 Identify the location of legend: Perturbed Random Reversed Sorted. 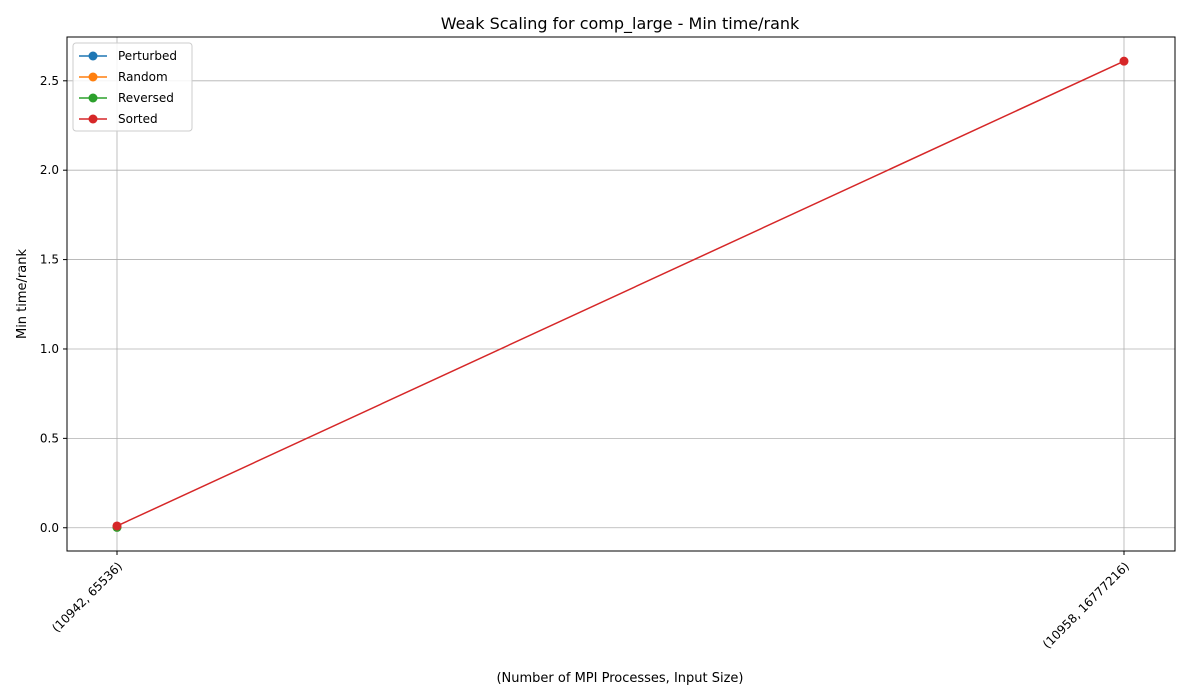
(132, 87).